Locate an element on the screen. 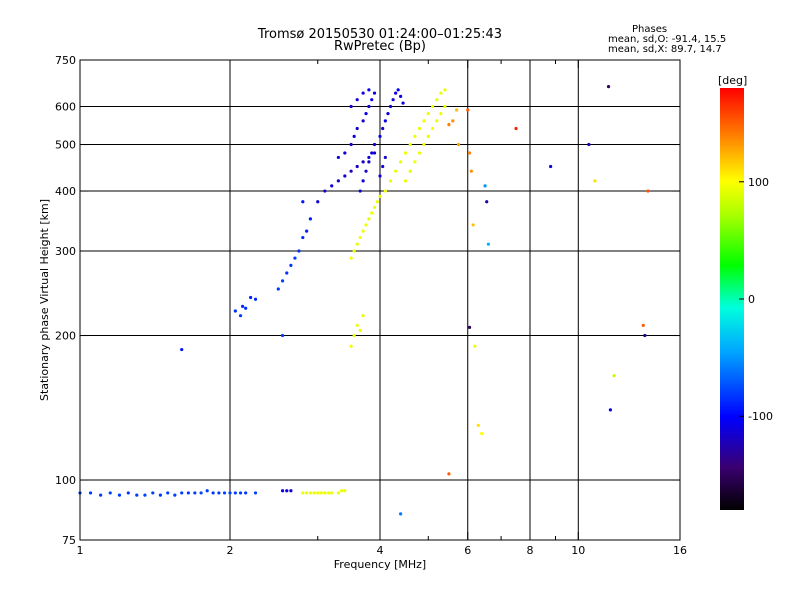 The width and height of the screenshot is (800, 600). x-tick-label: 2 is located at coordinates (230, 550).